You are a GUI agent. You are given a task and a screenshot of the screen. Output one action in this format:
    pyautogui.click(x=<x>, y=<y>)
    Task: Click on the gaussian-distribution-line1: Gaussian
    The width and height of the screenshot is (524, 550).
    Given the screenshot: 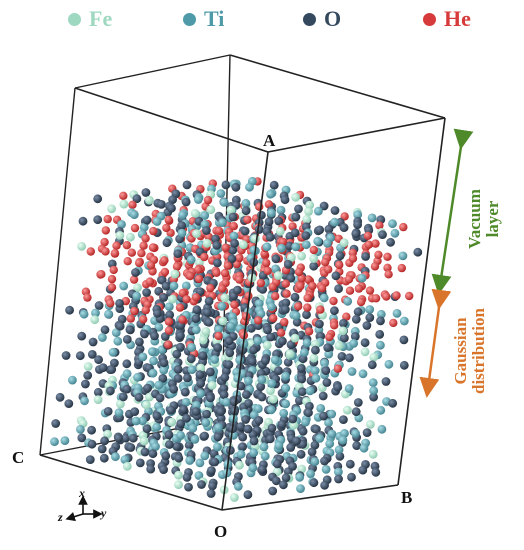 What is the action you would take?
    pyautogui.click(x=460, y=351)
    